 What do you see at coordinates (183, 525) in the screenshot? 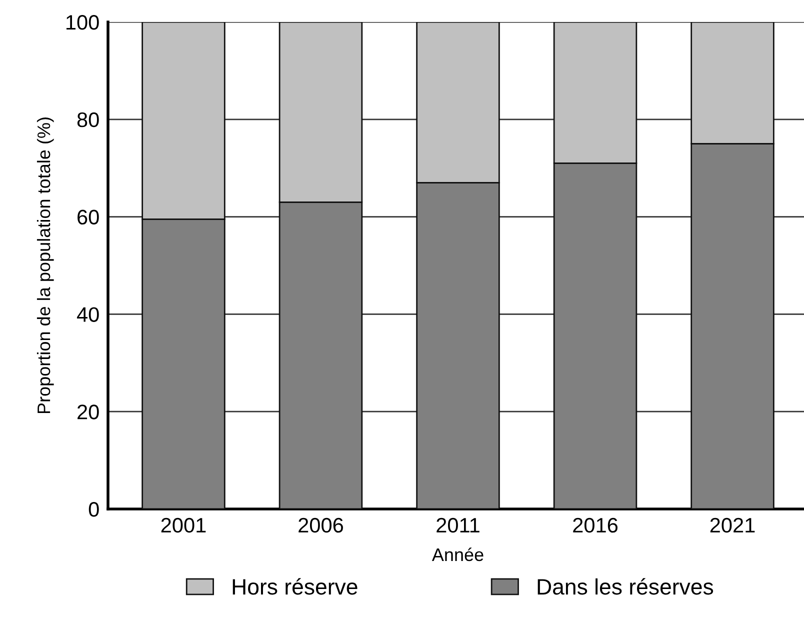
I see `x-tick-label: 2001` at bounding box center [183, 525].